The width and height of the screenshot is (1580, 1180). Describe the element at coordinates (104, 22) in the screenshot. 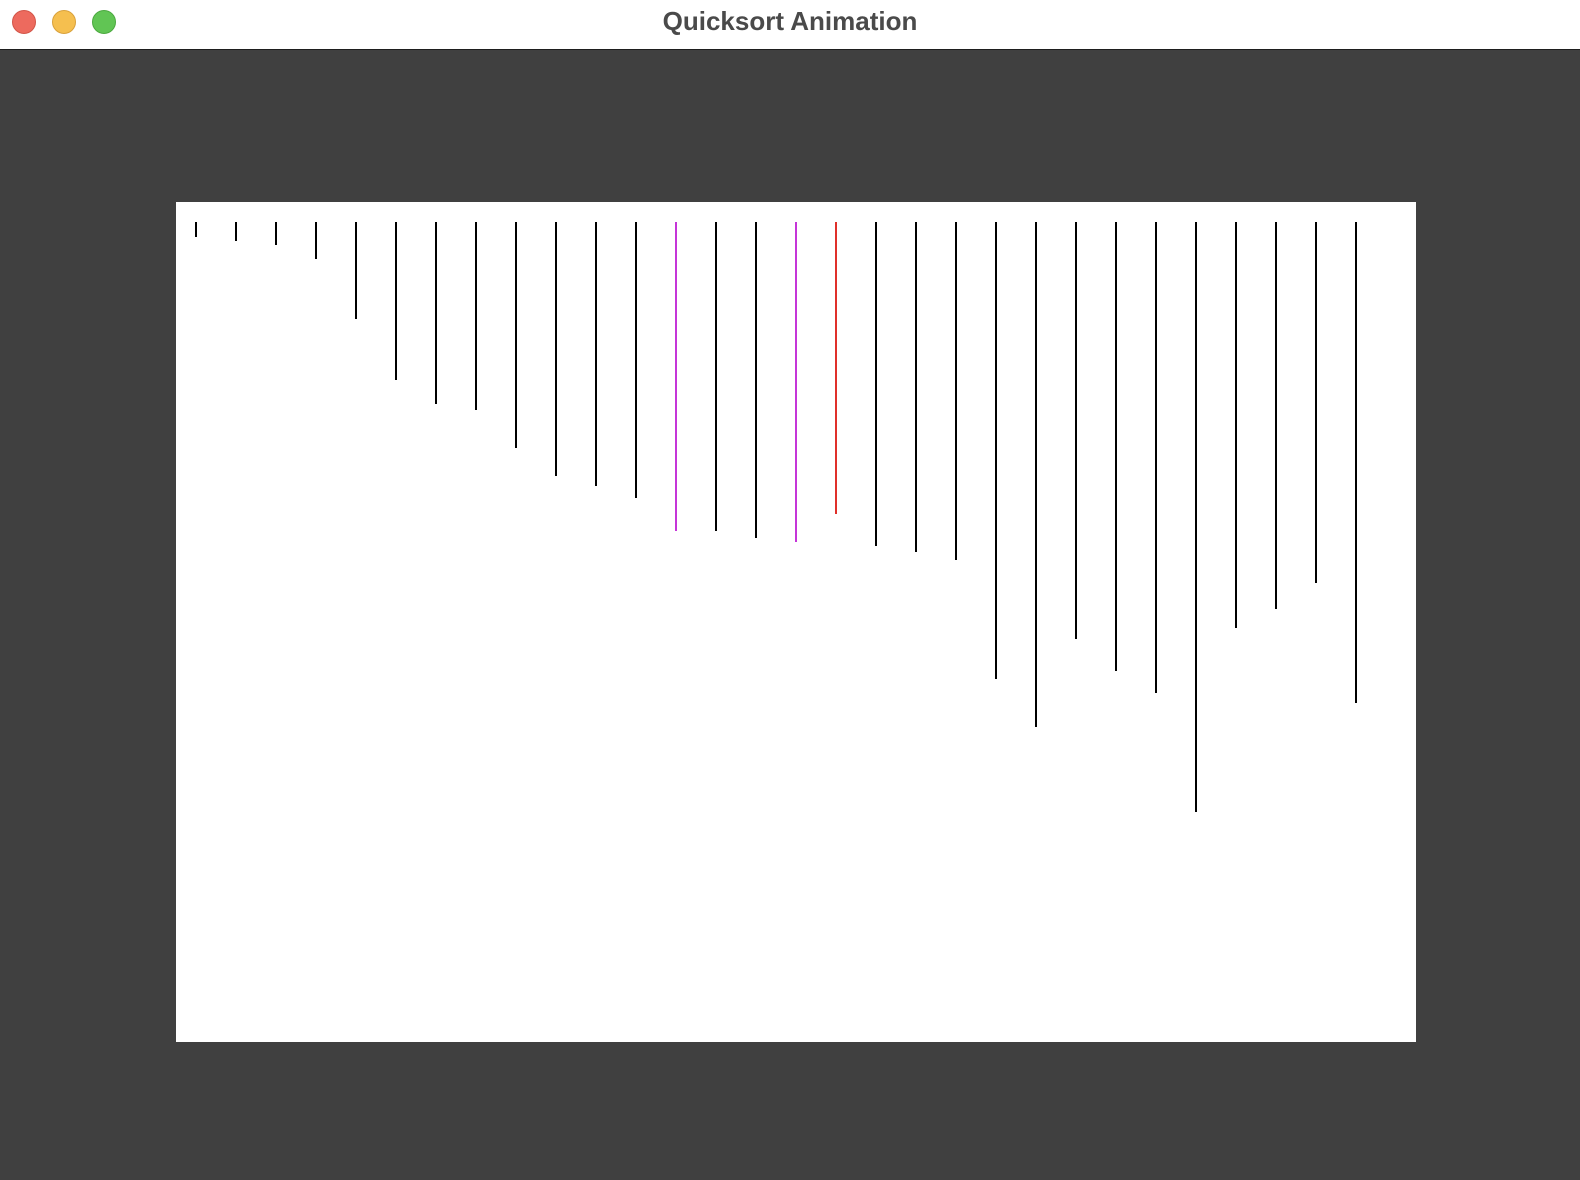

I see `zoom-window-button` at that location.